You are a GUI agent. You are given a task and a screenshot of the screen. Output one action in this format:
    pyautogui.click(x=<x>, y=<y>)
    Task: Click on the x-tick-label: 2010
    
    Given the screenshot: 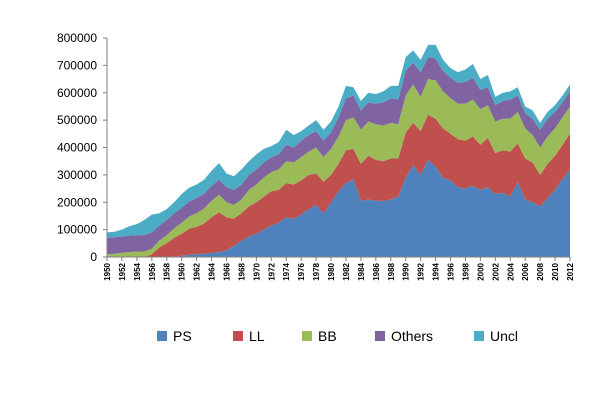 What is the action you would take?
    pyautogui.click(x=555, y=271)
    